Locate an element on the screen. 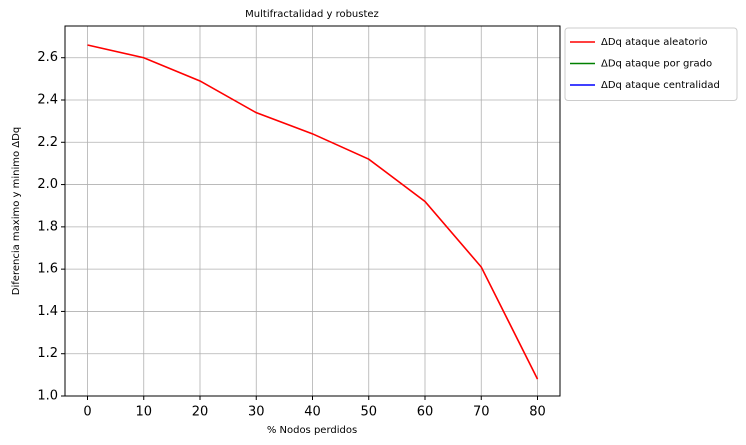  y-tick-label: 2.0 is located at coordinates (47, 184).